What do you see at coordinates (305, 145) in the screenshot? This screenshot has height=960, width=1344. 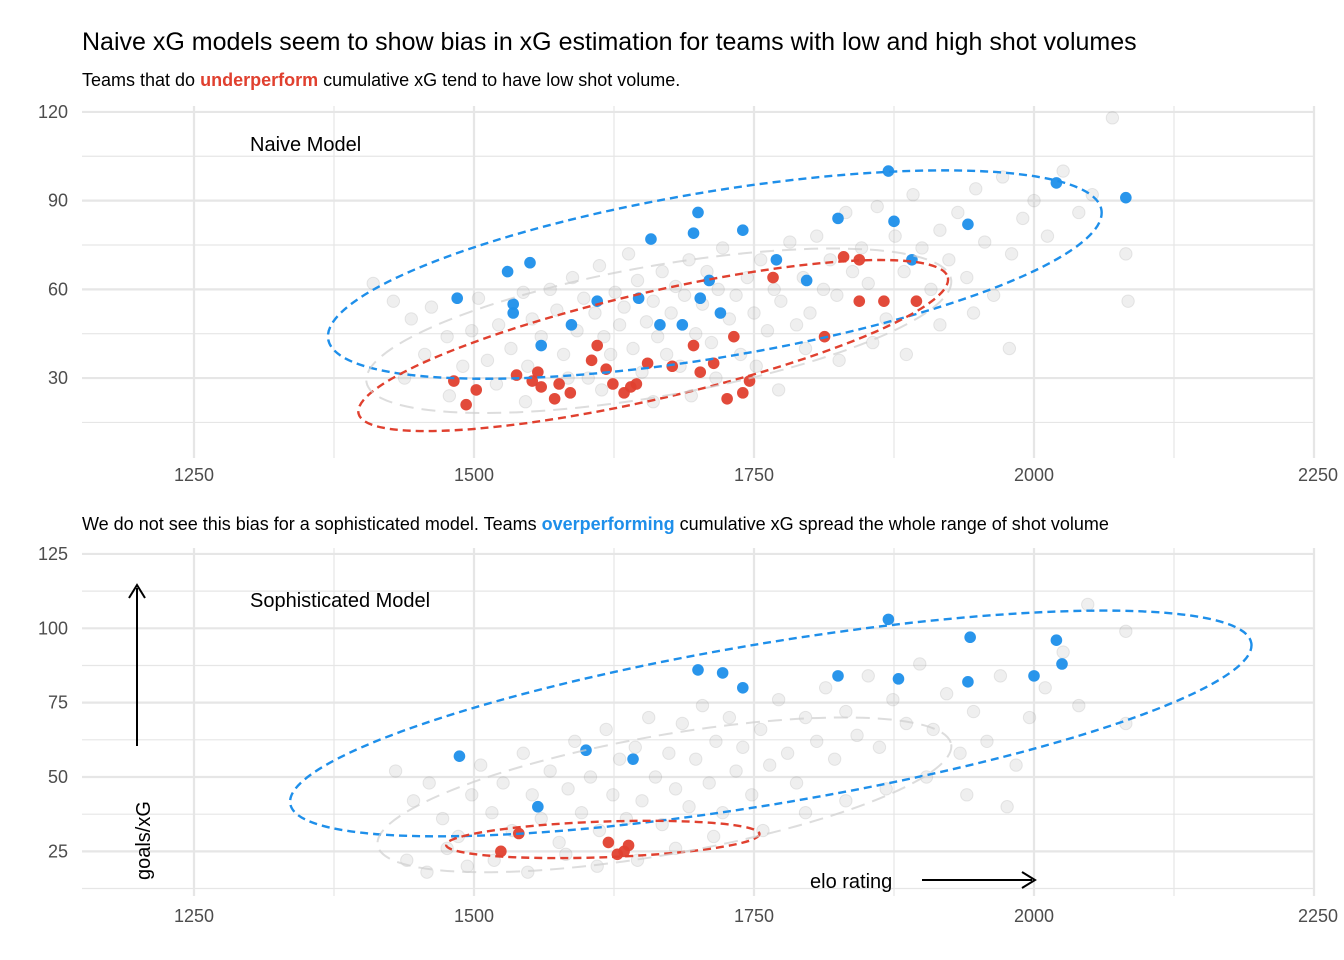 I see `panel-label: Naive Model` at bounding box center [305, 145].